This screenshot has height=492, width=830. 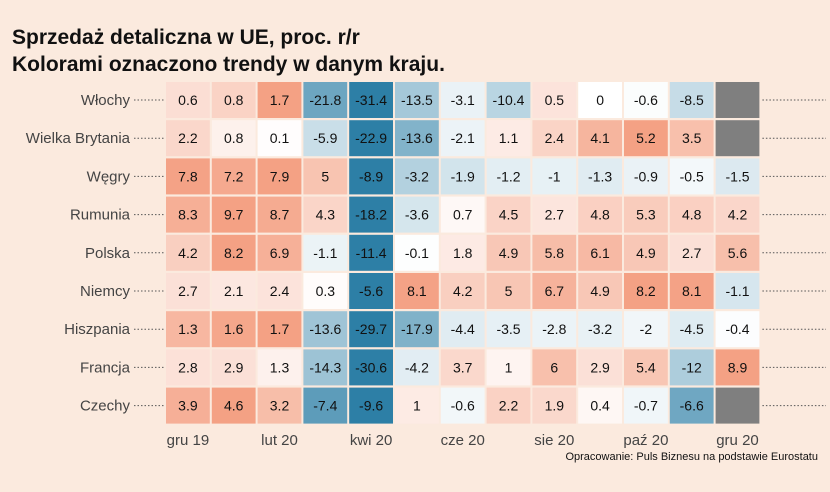 I want to click on cell-value-label: 3.2, so click(x=280, y=406).